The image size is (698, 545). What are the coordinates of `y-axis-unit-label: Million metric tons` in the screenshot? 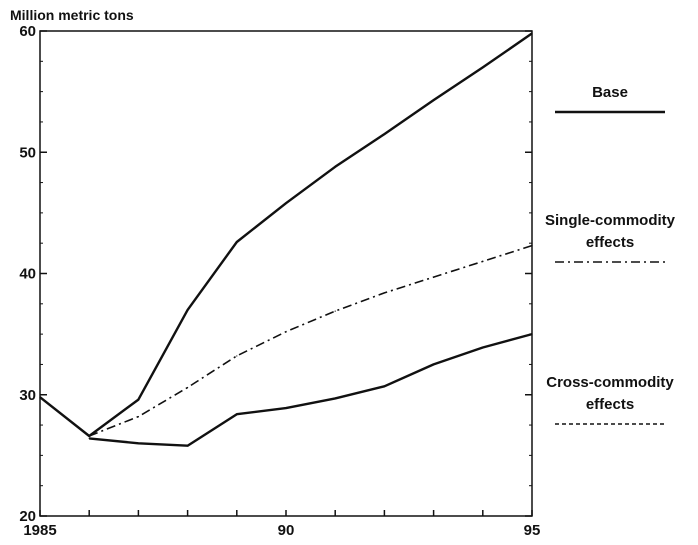 It's located at (72, 15).